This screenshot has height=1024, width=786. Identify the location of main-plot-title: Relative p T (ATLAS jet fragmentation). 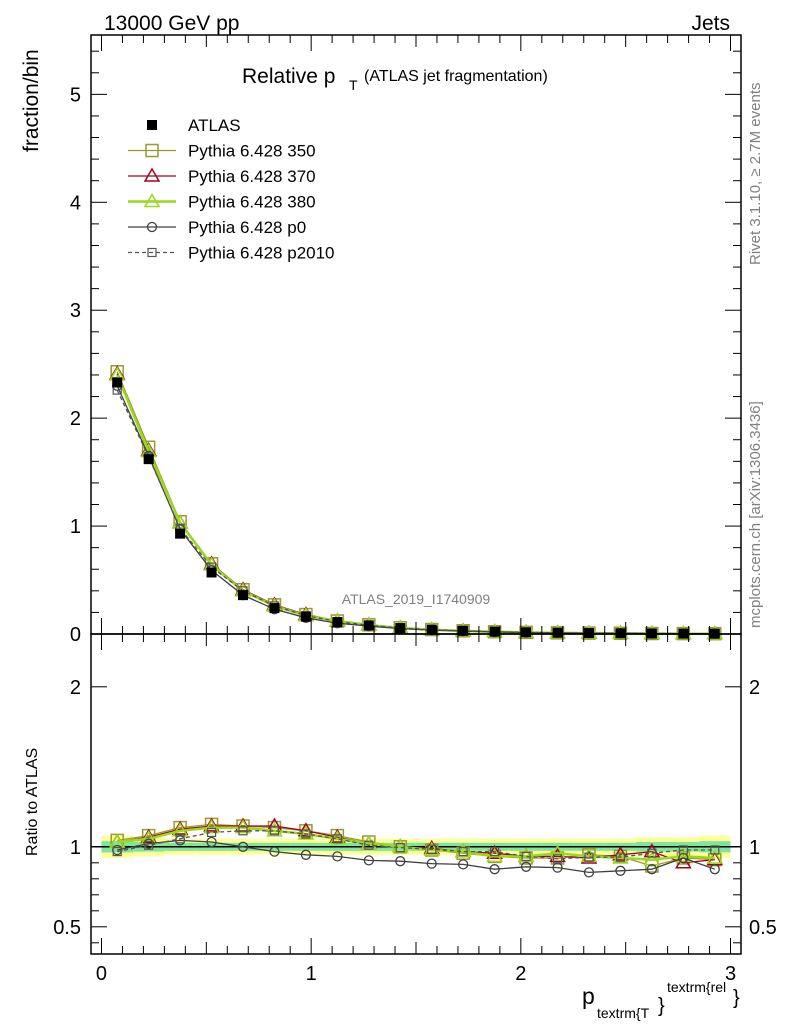
(395, 79).